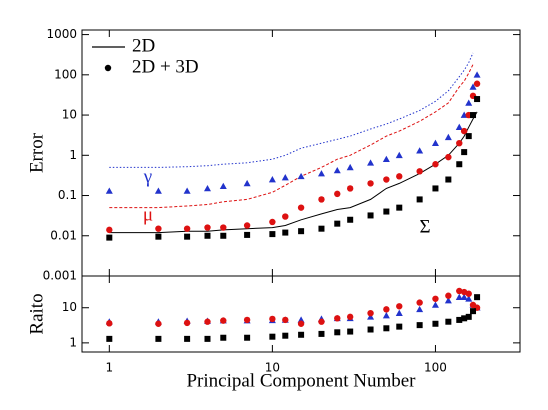 The width and height of the screenshot is (548, 410). I want to click on y-tick-label: 1, so click(73, 155).